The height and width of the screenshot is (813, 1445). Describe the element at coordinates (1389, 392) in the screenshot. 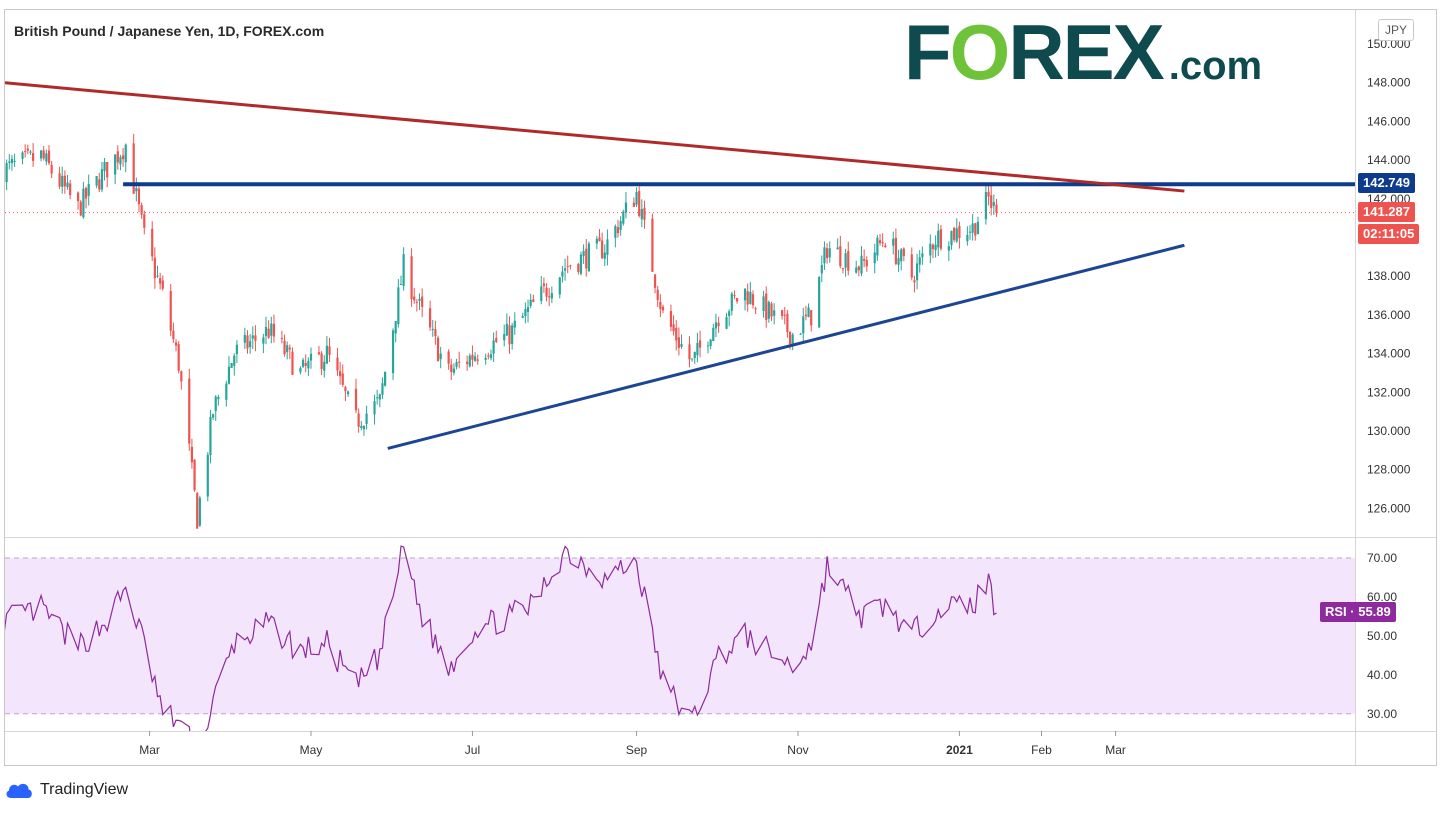

I see `price-axis-label: 132.000` at that location.